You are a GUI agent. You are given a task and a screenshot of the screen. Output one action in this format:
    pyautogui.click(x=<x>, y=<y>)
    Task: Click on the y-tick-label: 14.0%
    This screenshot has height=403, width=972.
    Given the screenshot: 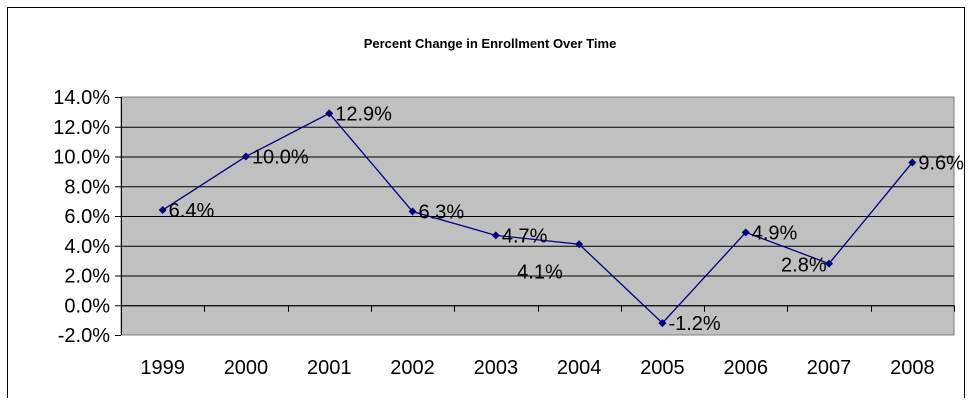 What is the action you would take?
    pyautogui.click(x=81, y=98)
    